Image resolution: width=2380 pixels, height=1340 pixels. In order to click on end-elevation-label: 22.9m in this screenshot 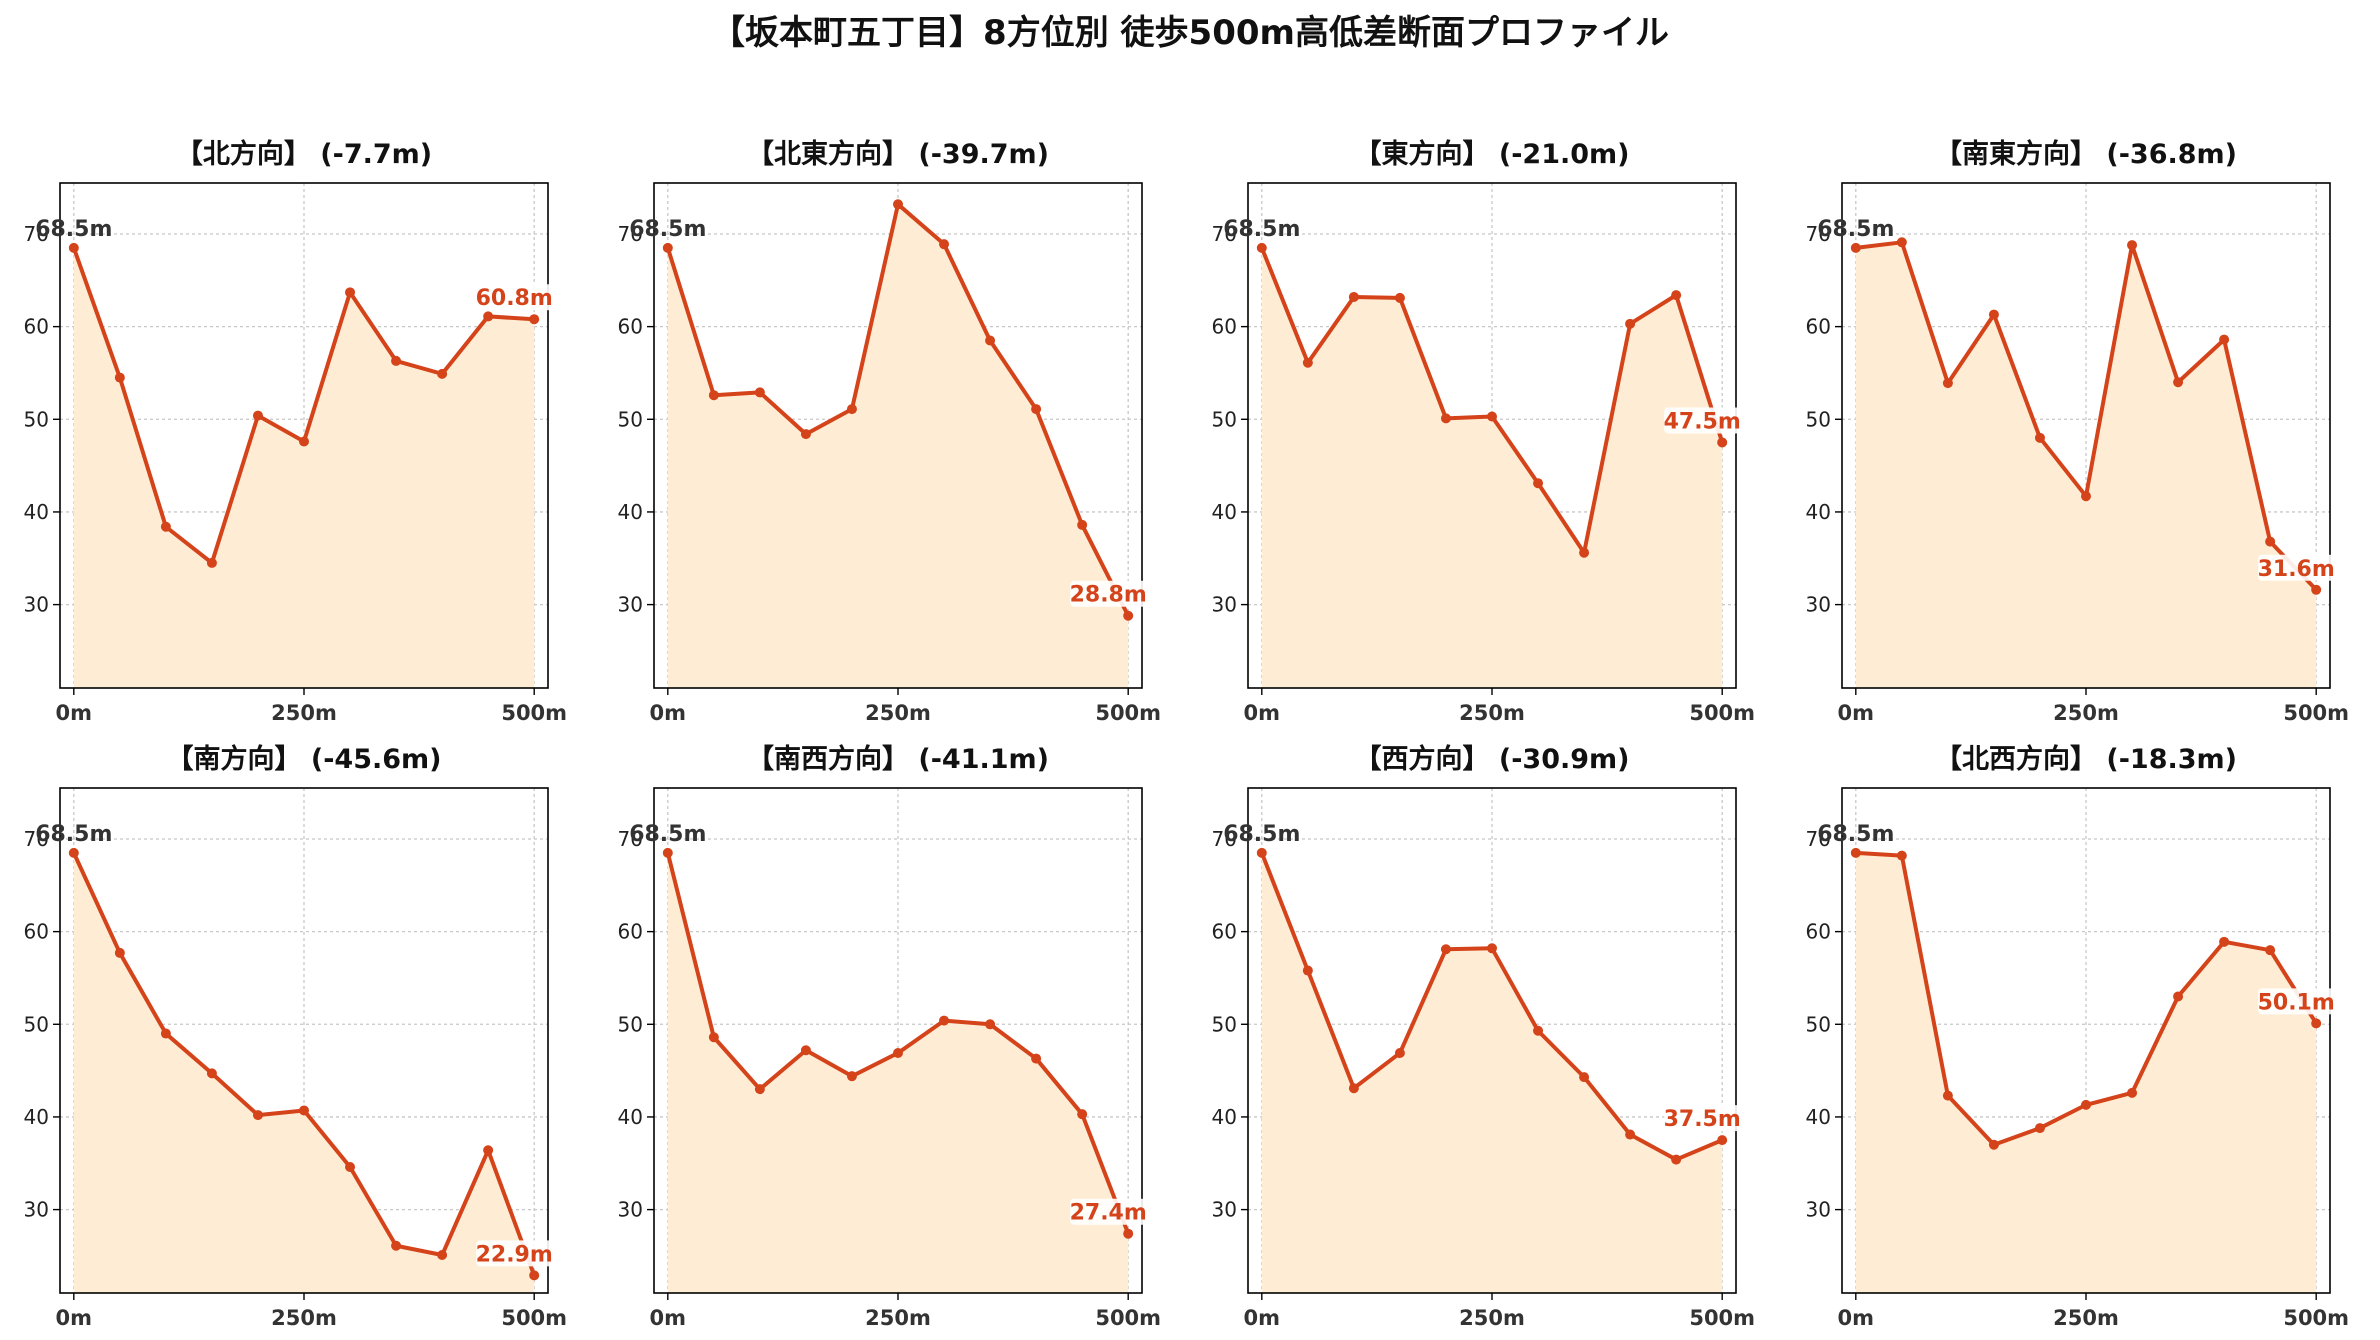, I will do `click(514, 1254)`.